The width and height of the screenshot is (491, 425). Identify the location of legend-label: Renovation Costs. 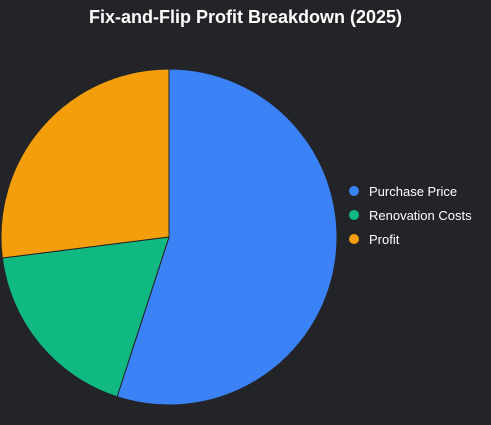
(420, 215).